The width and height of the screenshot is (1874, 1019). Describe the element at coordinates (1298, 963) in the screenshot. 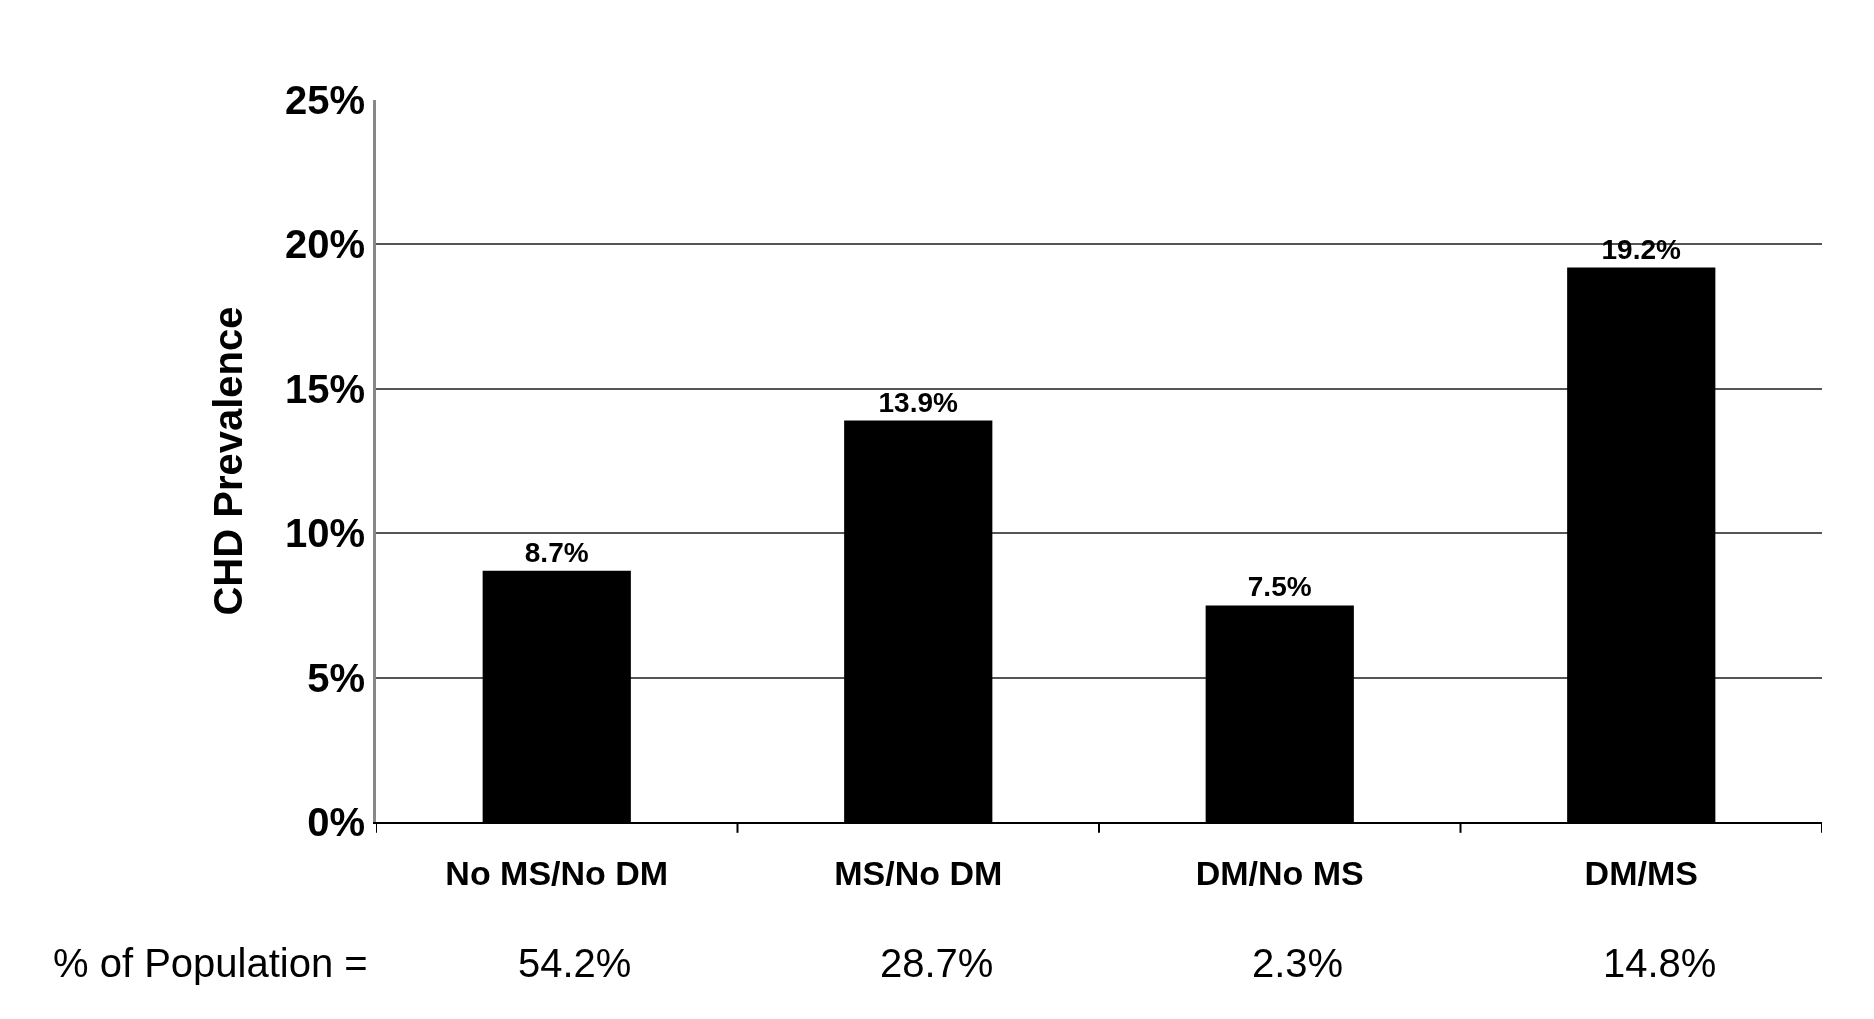

I see `text: 2.3%` at that location.